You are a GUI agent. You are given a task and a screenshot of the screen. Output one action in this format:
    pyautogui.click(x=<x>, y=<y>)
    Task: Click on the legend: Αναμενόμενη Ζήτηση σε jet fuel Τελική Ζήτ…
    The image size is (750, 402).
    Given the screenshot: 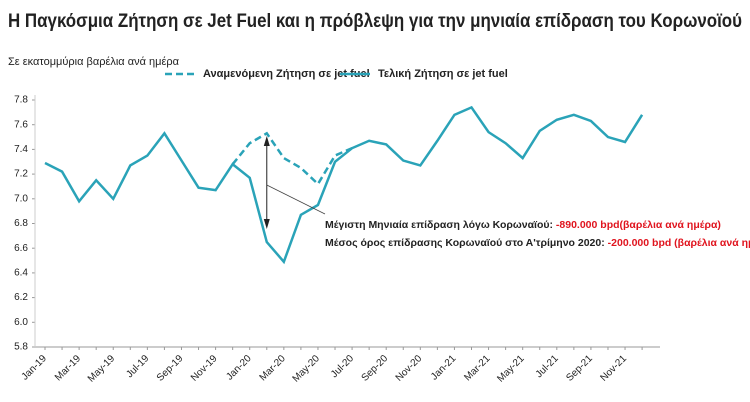 What is the action you would take?
    pyautogui.click(x=336, y=74)
    